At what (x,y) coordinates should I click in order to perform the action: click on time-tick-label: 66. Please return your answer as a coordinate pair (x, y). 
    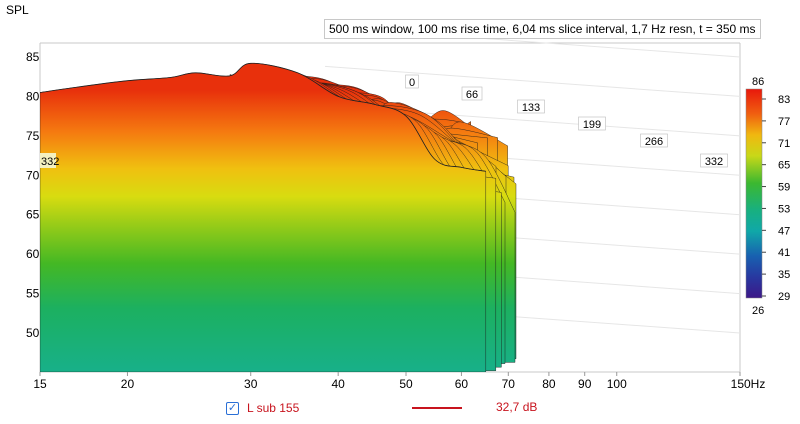
    Looking at the image, I should click on (472, 95).